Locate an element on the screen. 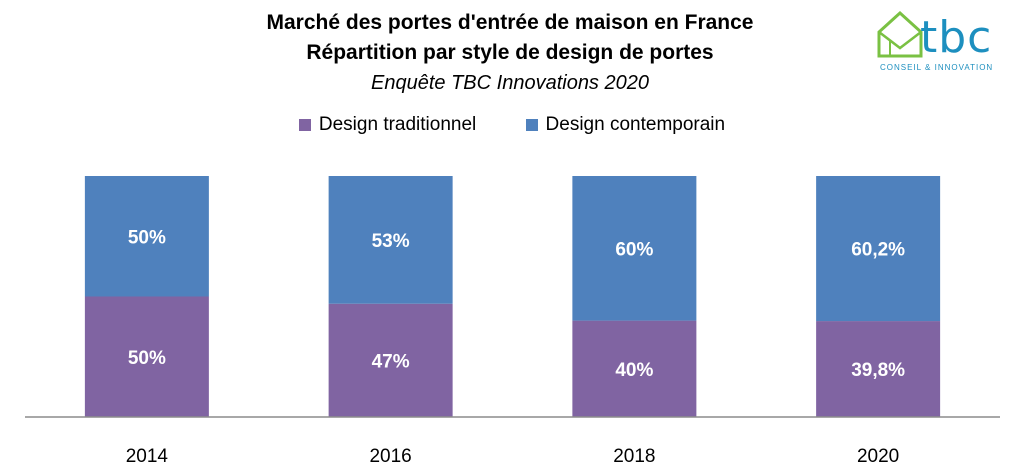 This screenshot has height=469, width=1024. data-label-contemporain-2016: 53% is located at coordinates (391, 241).